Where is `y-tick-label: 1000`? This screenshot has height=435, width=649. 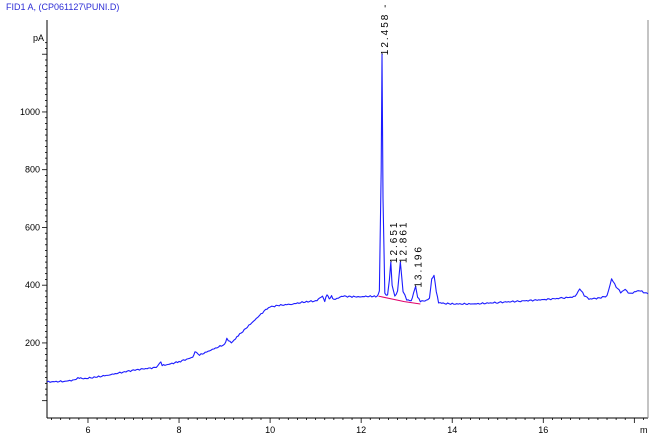
y-tick-label: 1000 is located at coordinates (30, 112).